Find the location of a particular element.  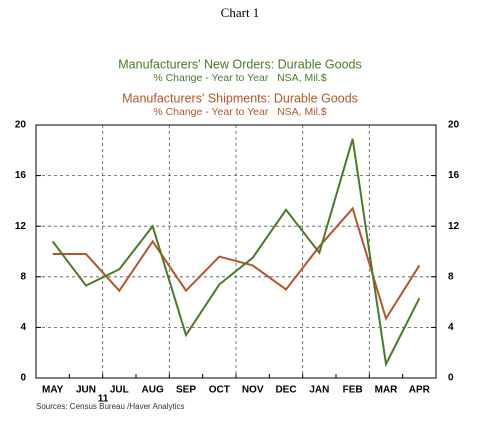

y2-tick-label: 12 is located at coordinates (454, 226).